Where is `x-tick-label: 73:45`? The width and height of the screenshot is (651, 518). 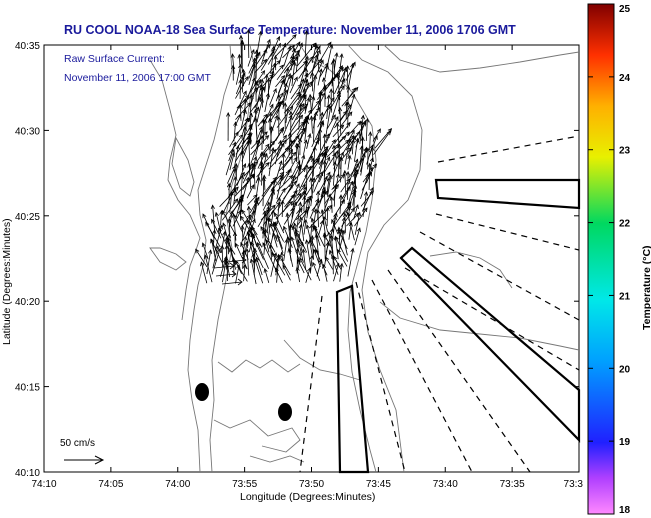 x-tick-label: 73:45 is located at coordinates (378, 484).